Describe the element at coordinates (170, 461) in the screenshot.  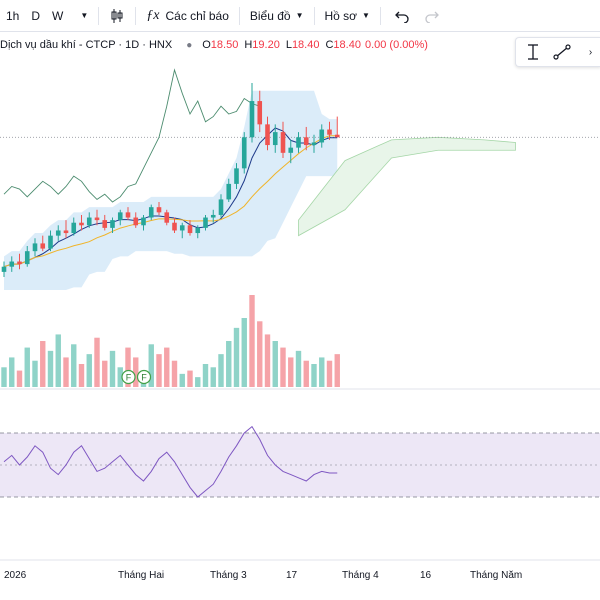
I see `rsi-line` at that location.